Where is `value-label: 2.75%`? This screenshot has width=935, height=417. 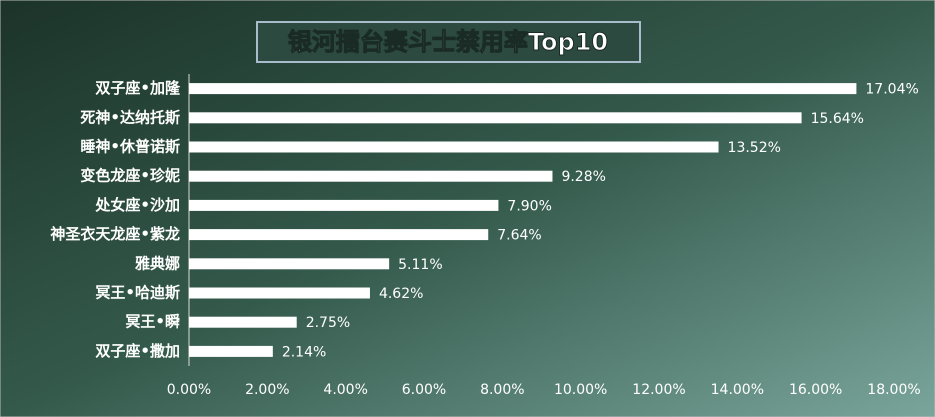 value-label: 2.75% is located at coordinates (328, 323).